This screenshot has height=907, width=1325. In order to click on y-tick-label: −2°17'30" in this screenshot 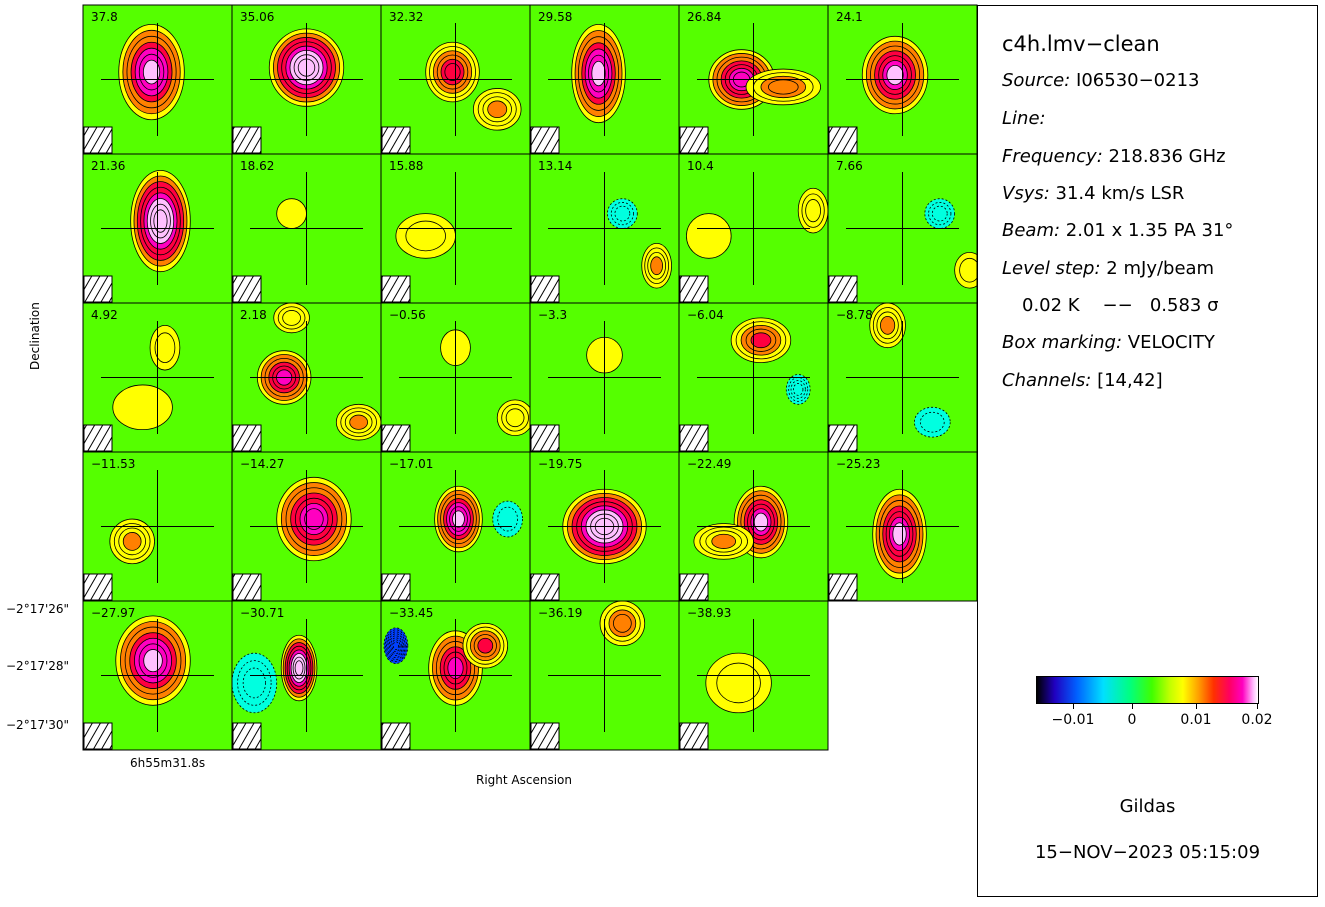, I will do `click(38, 725)`.